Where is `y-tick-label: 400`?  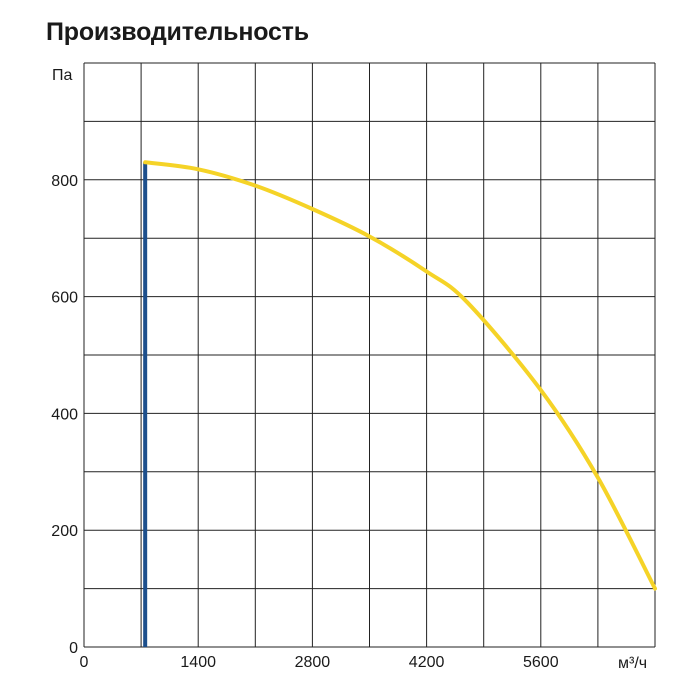 y-tick-label: 400 is located at coordinates (64, 414).